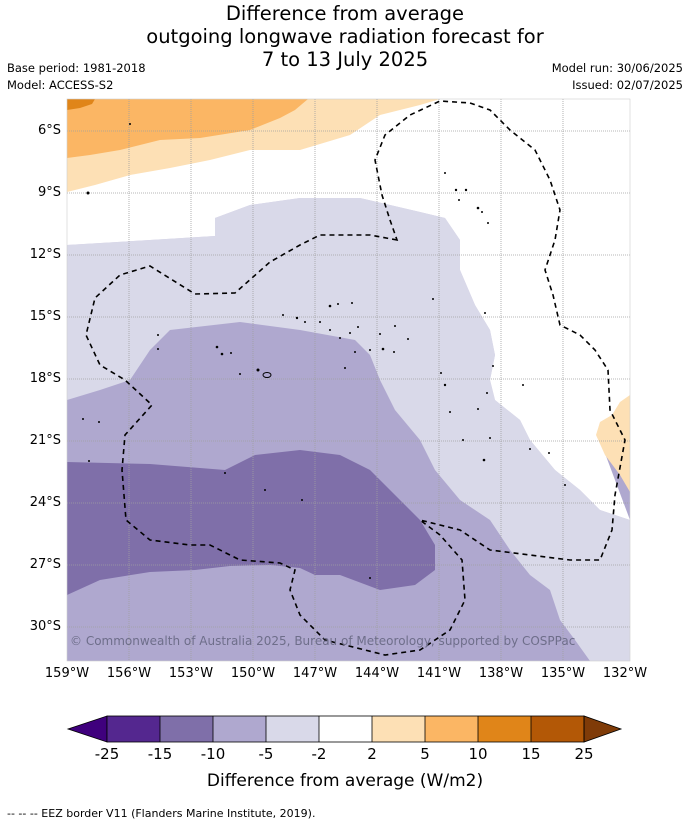 The width and height of the screenshot is (690, 827). I want to click on model-text: Model: ACCESS-S2, so click(60, 85).